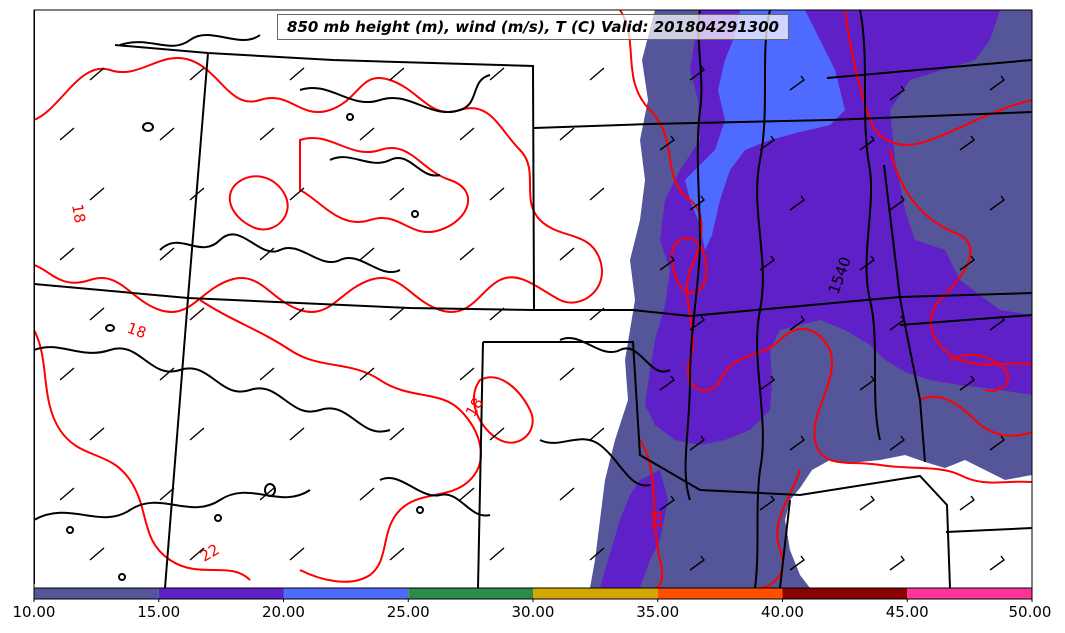 The width and height of the screenshot is (1065, 633). What do you see at coordinates (782, 612) in the screenshot?
I see `colorbar-tick-label: 40.00` at bounding box center [782, 612].